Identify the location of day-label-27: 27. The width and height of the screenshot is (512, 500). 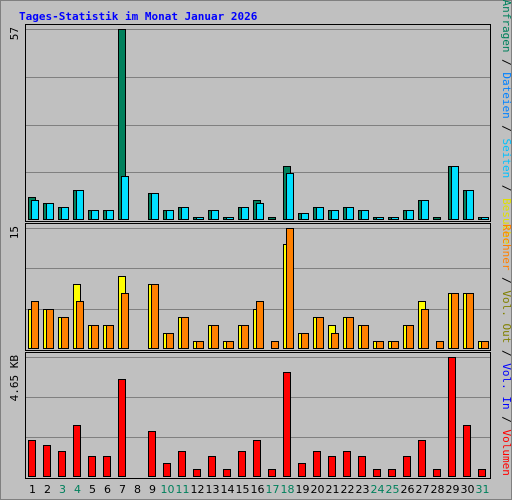
(423, 489).